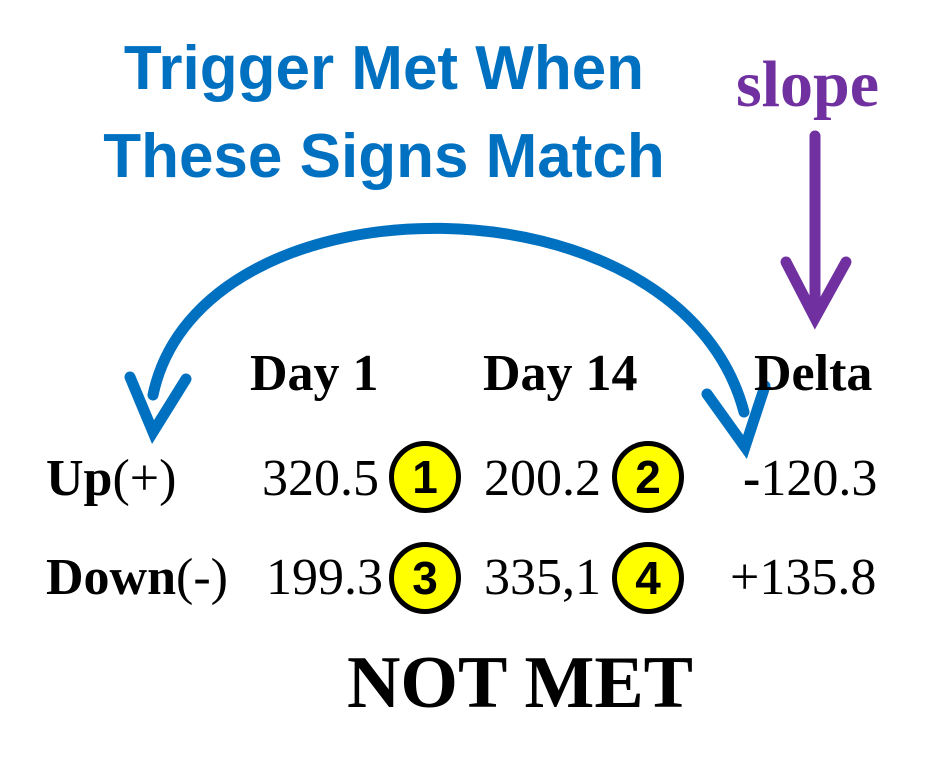 This screenshot has width=952, height=768. I want to click on row-label-up: Up(+), so click(111, 479).